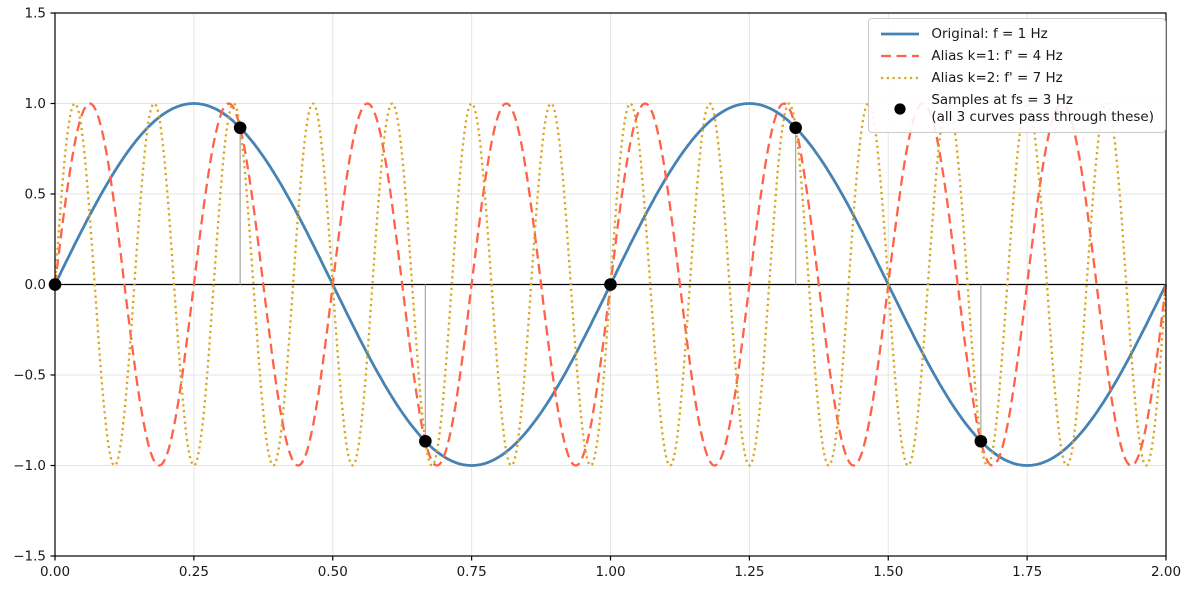 This screenshot has width=1189, height=589. Describe the element at coordinates (29, 557) in the screenshot. I see `y-tick-label: −1.5` at that location.